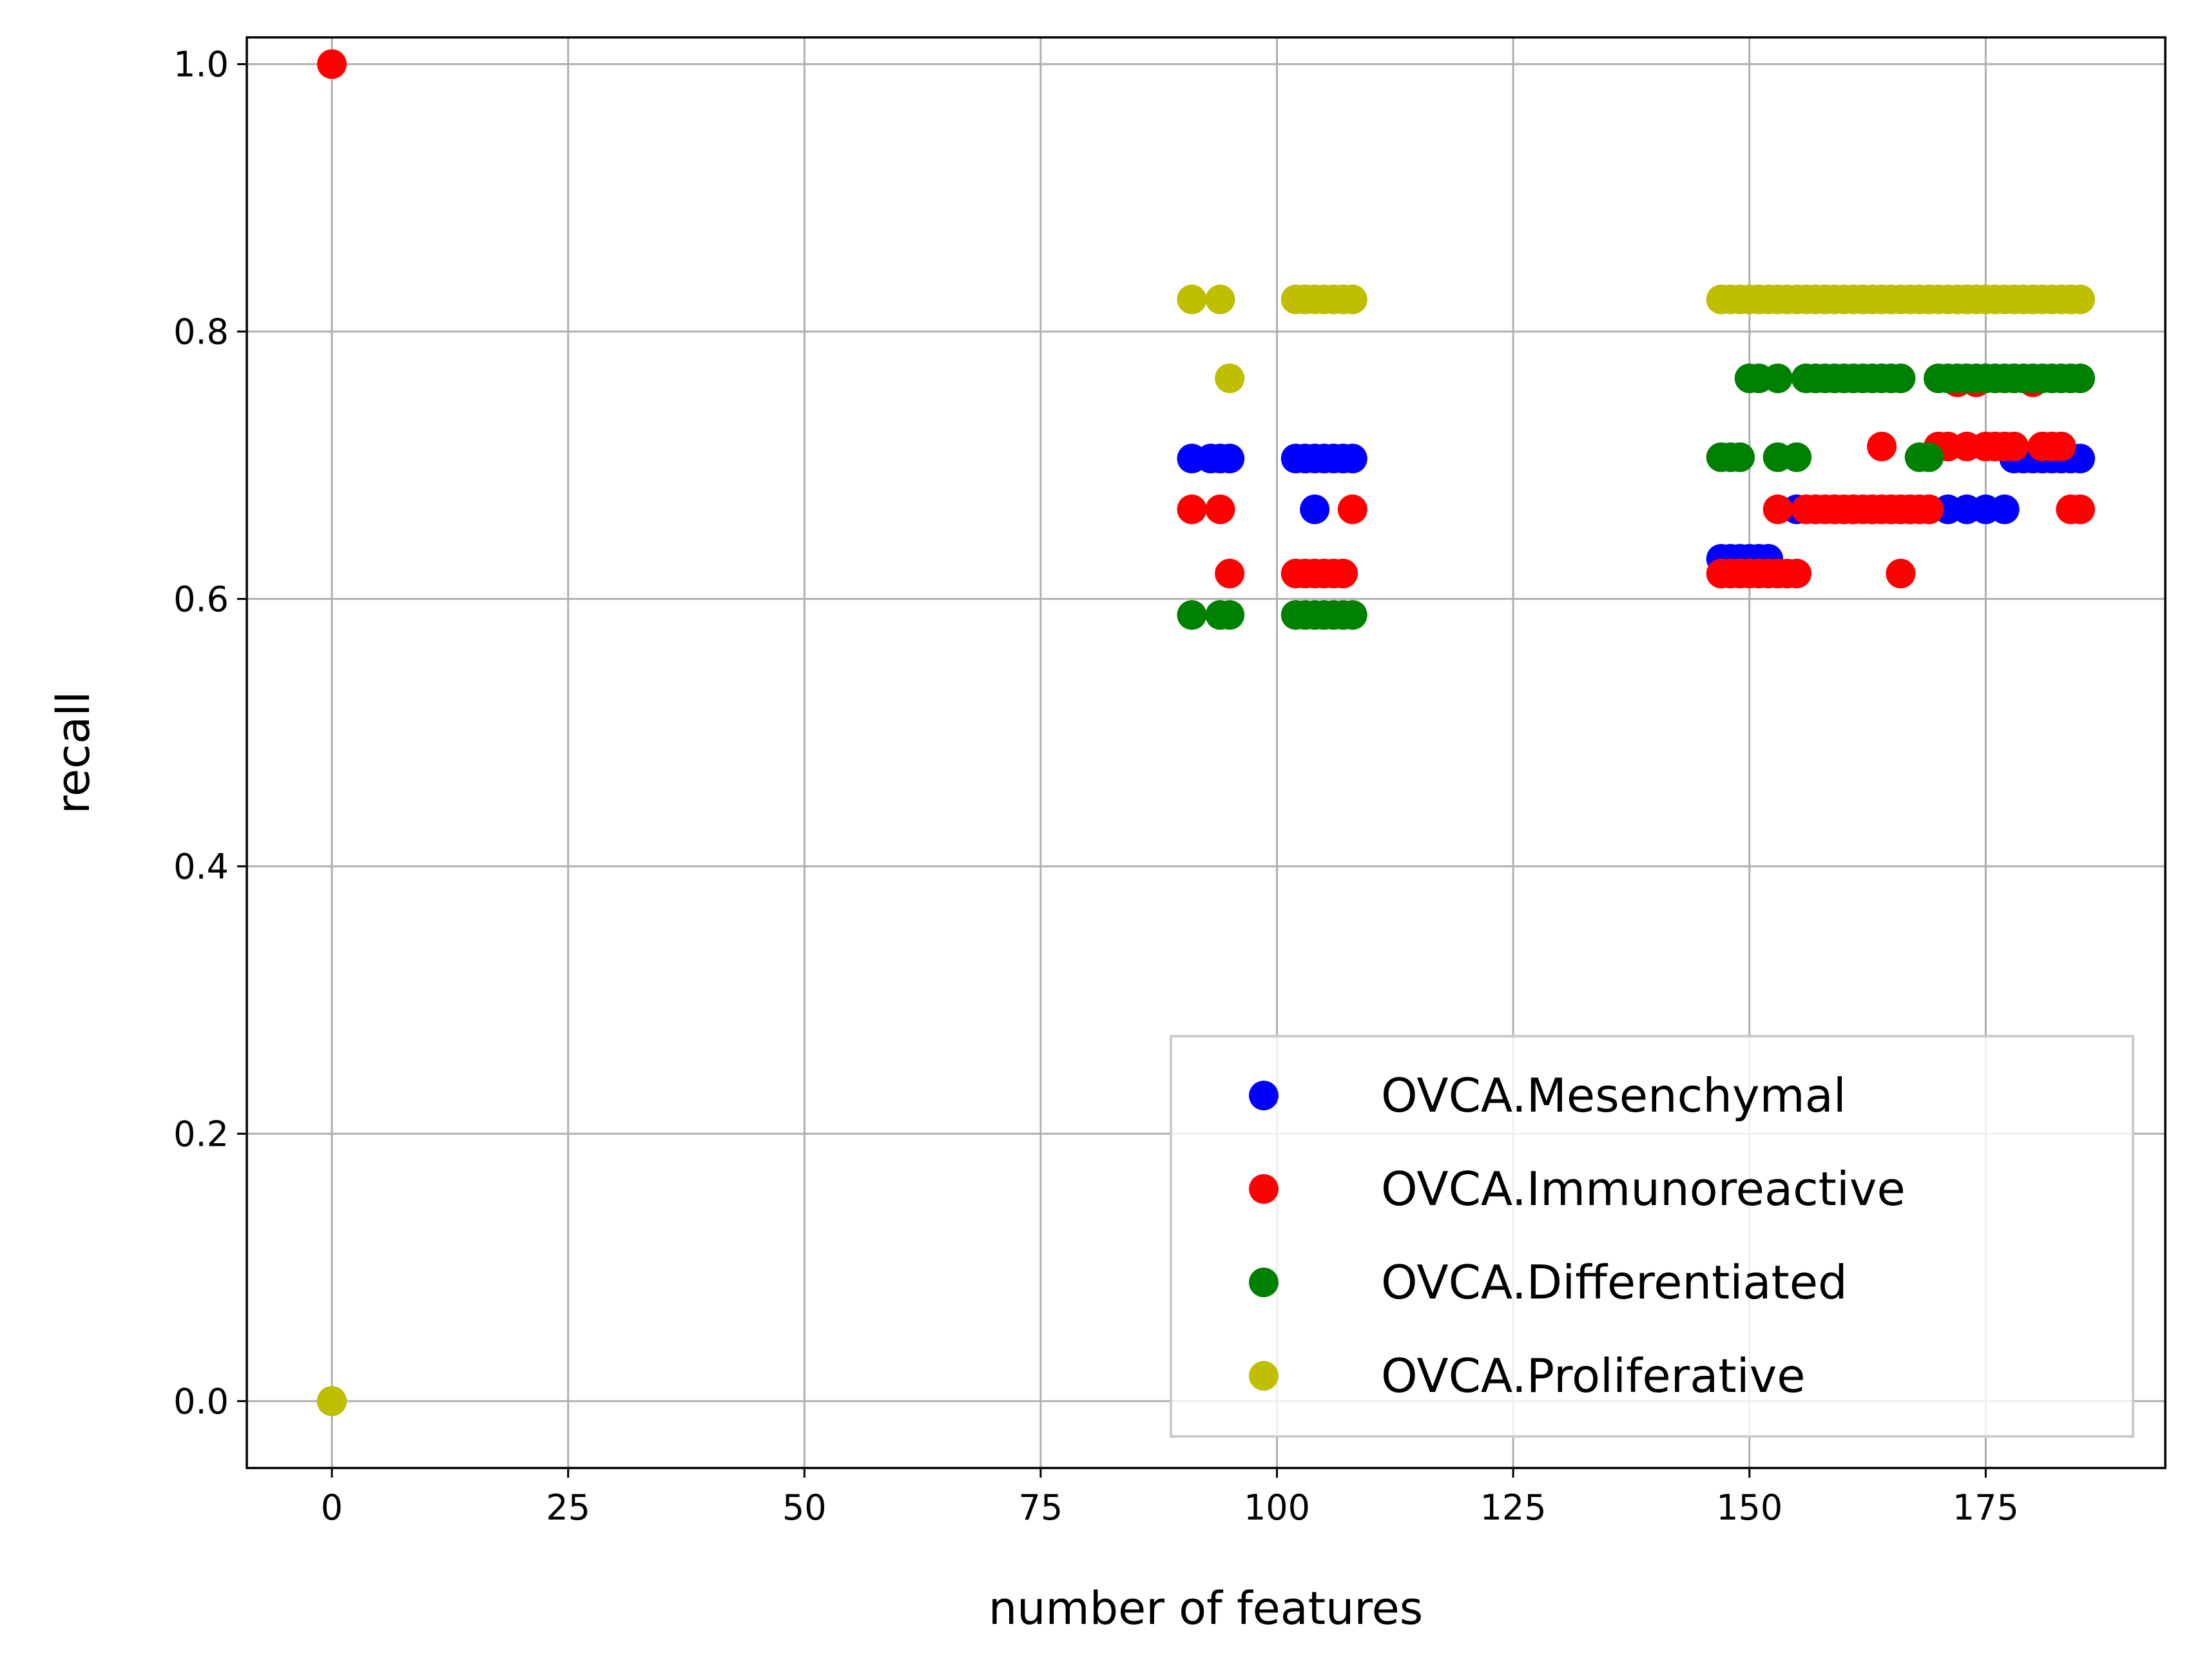 The width and height of the screenshot is (2202, 1680). I want to click on y-tick-label: 0.0, so click(201, 1402).